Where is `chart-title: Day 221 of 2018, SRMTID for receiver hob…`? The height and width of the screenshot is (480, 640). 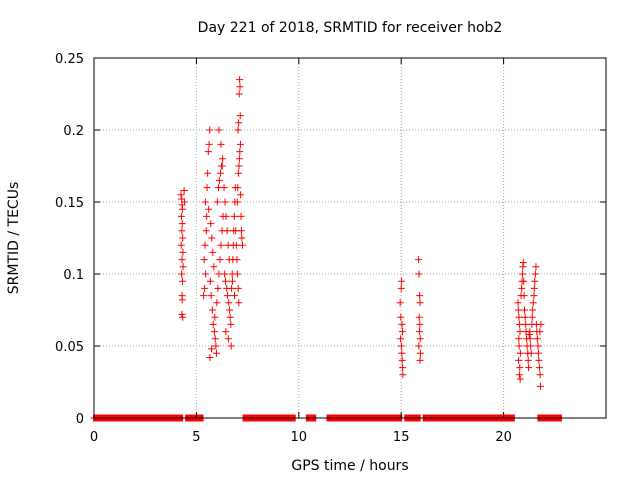 chart-title: Day 221 of 2018, SRMTID for receiver hob… is located at coordinates (350, 28).